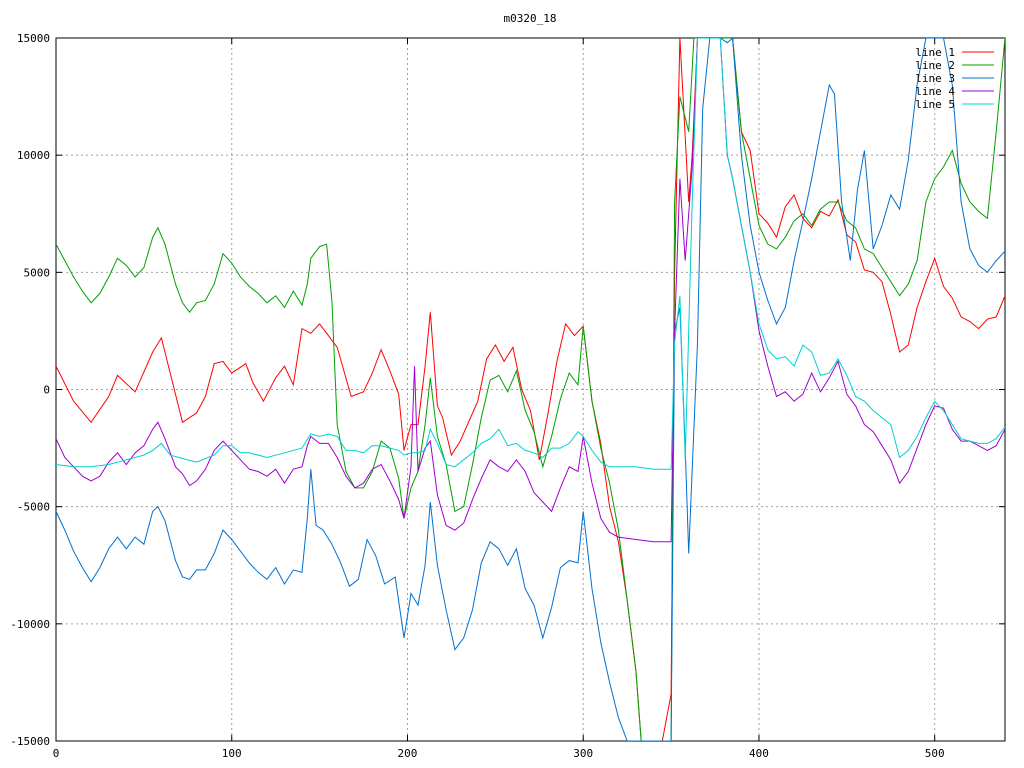 This screenshot has height=768, width=1024. What do you see at coordinates (33, 155) in the screenshot?
I see `y-tick-label: 10000` at bounding box center [33, 155].